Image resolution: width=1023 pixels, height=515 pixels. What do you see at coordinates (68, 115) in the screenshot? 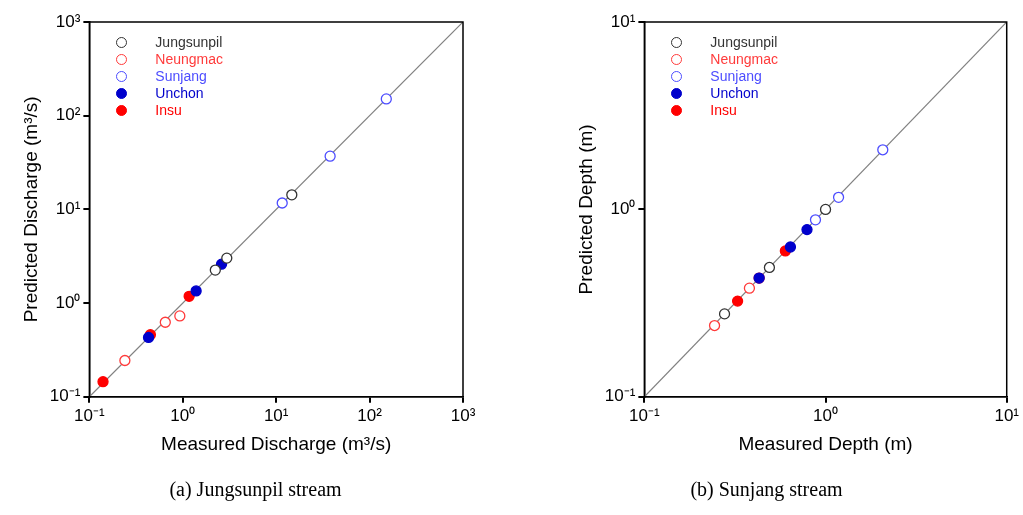
I see `y-tick-label: 10²` at bounding box center [68, 115].